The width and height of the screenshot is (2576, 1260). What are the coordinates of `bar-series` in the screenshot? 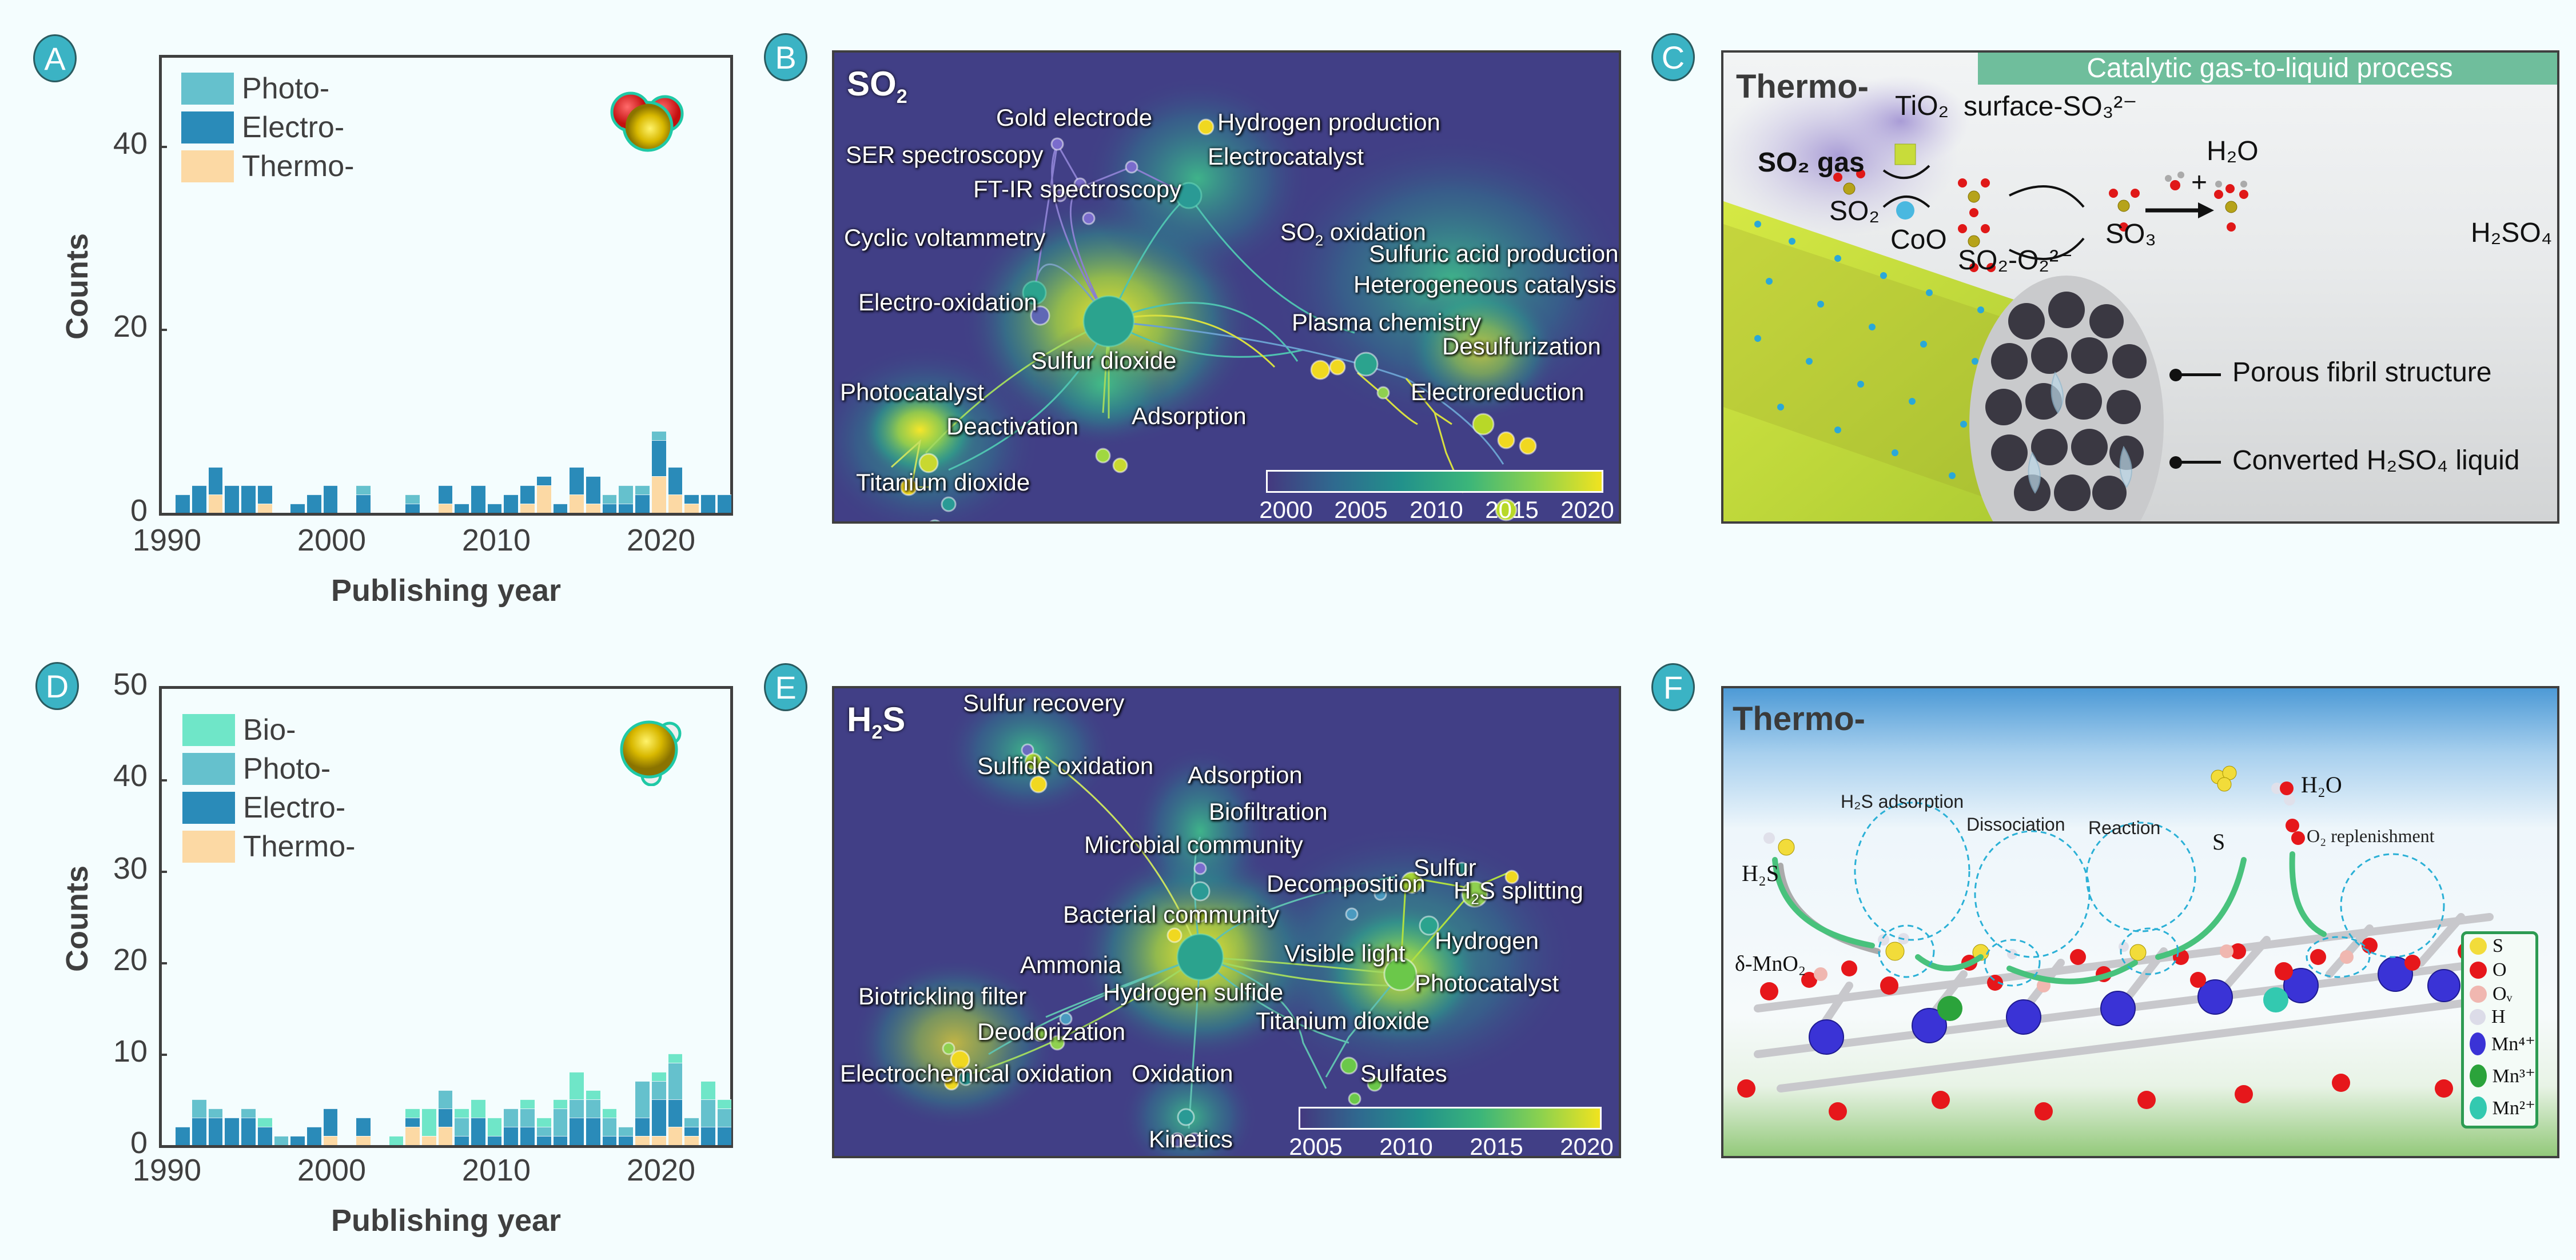 It's located at (447, 917).